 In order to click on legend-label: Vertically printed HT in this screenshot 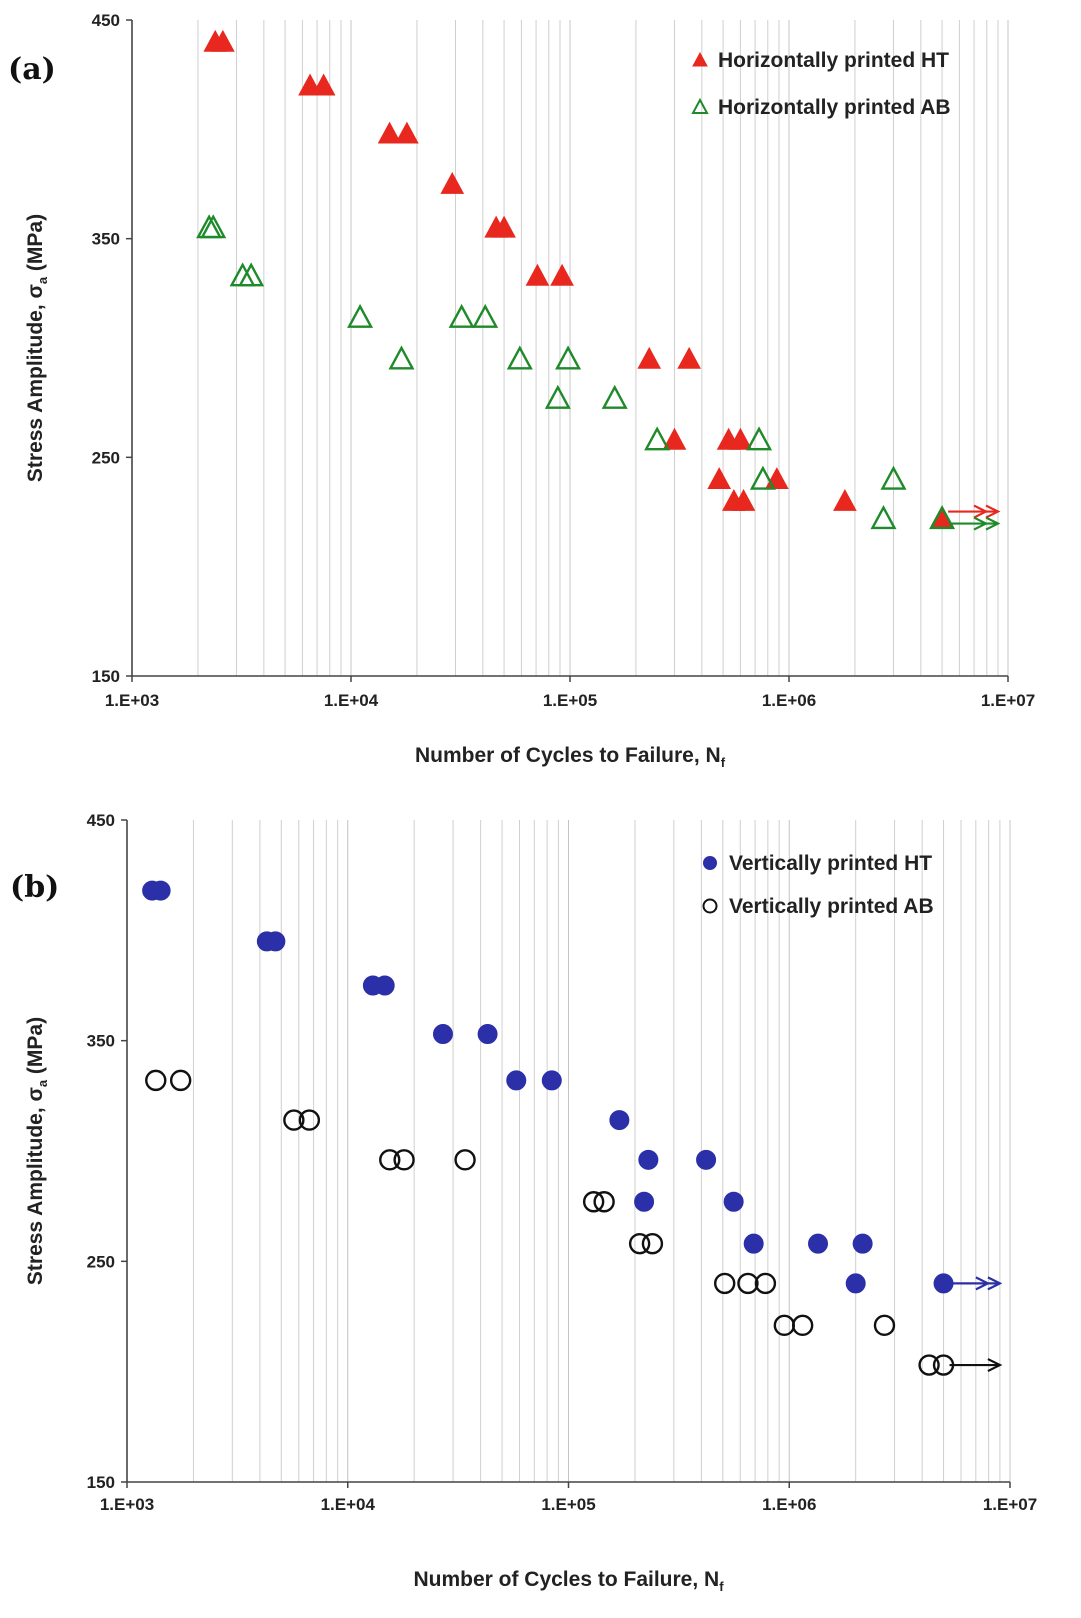, I will do `click(830, 863)`.